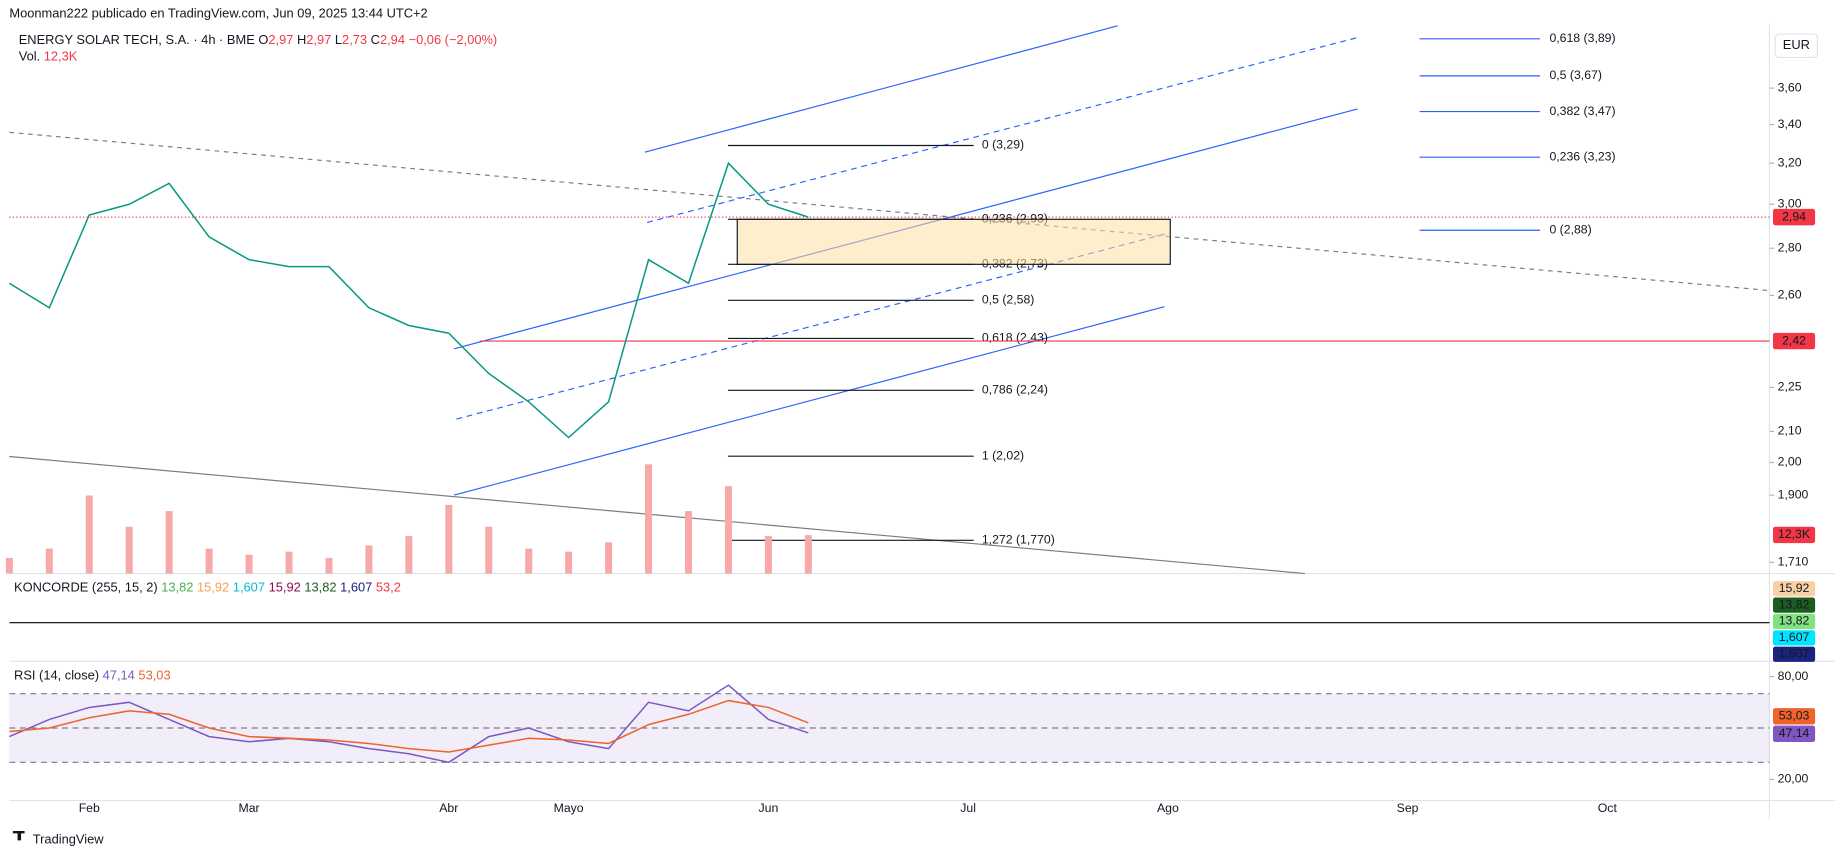  What do you see at coordinates (1008, 300) in the screenshot?
I see `fib-label: 0,5 (2,58)` at bounding box center [1008, 300].